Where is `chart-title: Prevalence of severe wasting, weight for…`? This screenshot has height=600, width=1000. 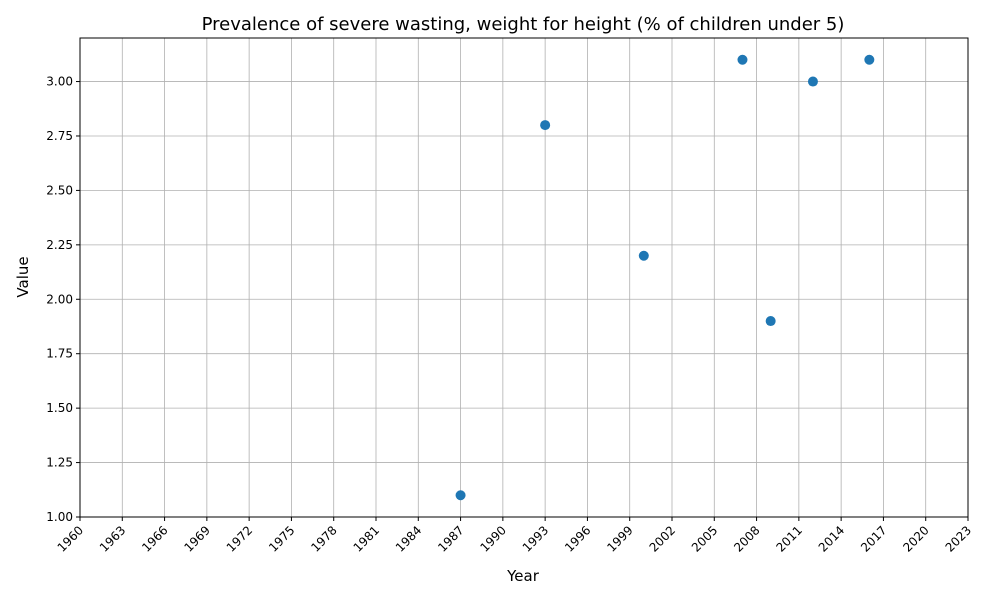
chart-title: Prevalence of severe wasting, weight for… is located at coordinates (523, 24).